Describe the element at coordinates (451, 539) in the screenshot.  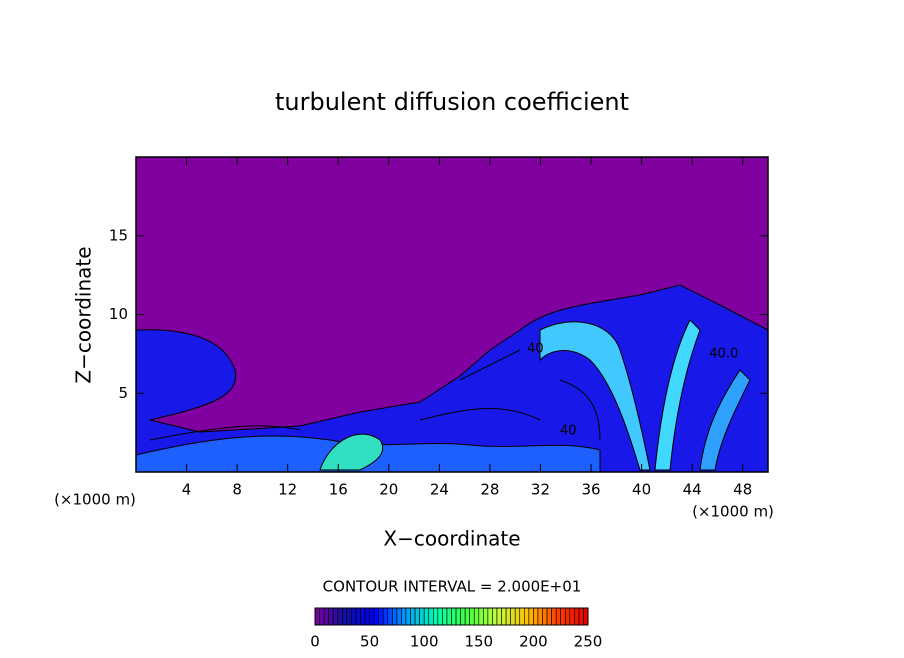
I see `x-axis-label: X−coordinate` at that location.